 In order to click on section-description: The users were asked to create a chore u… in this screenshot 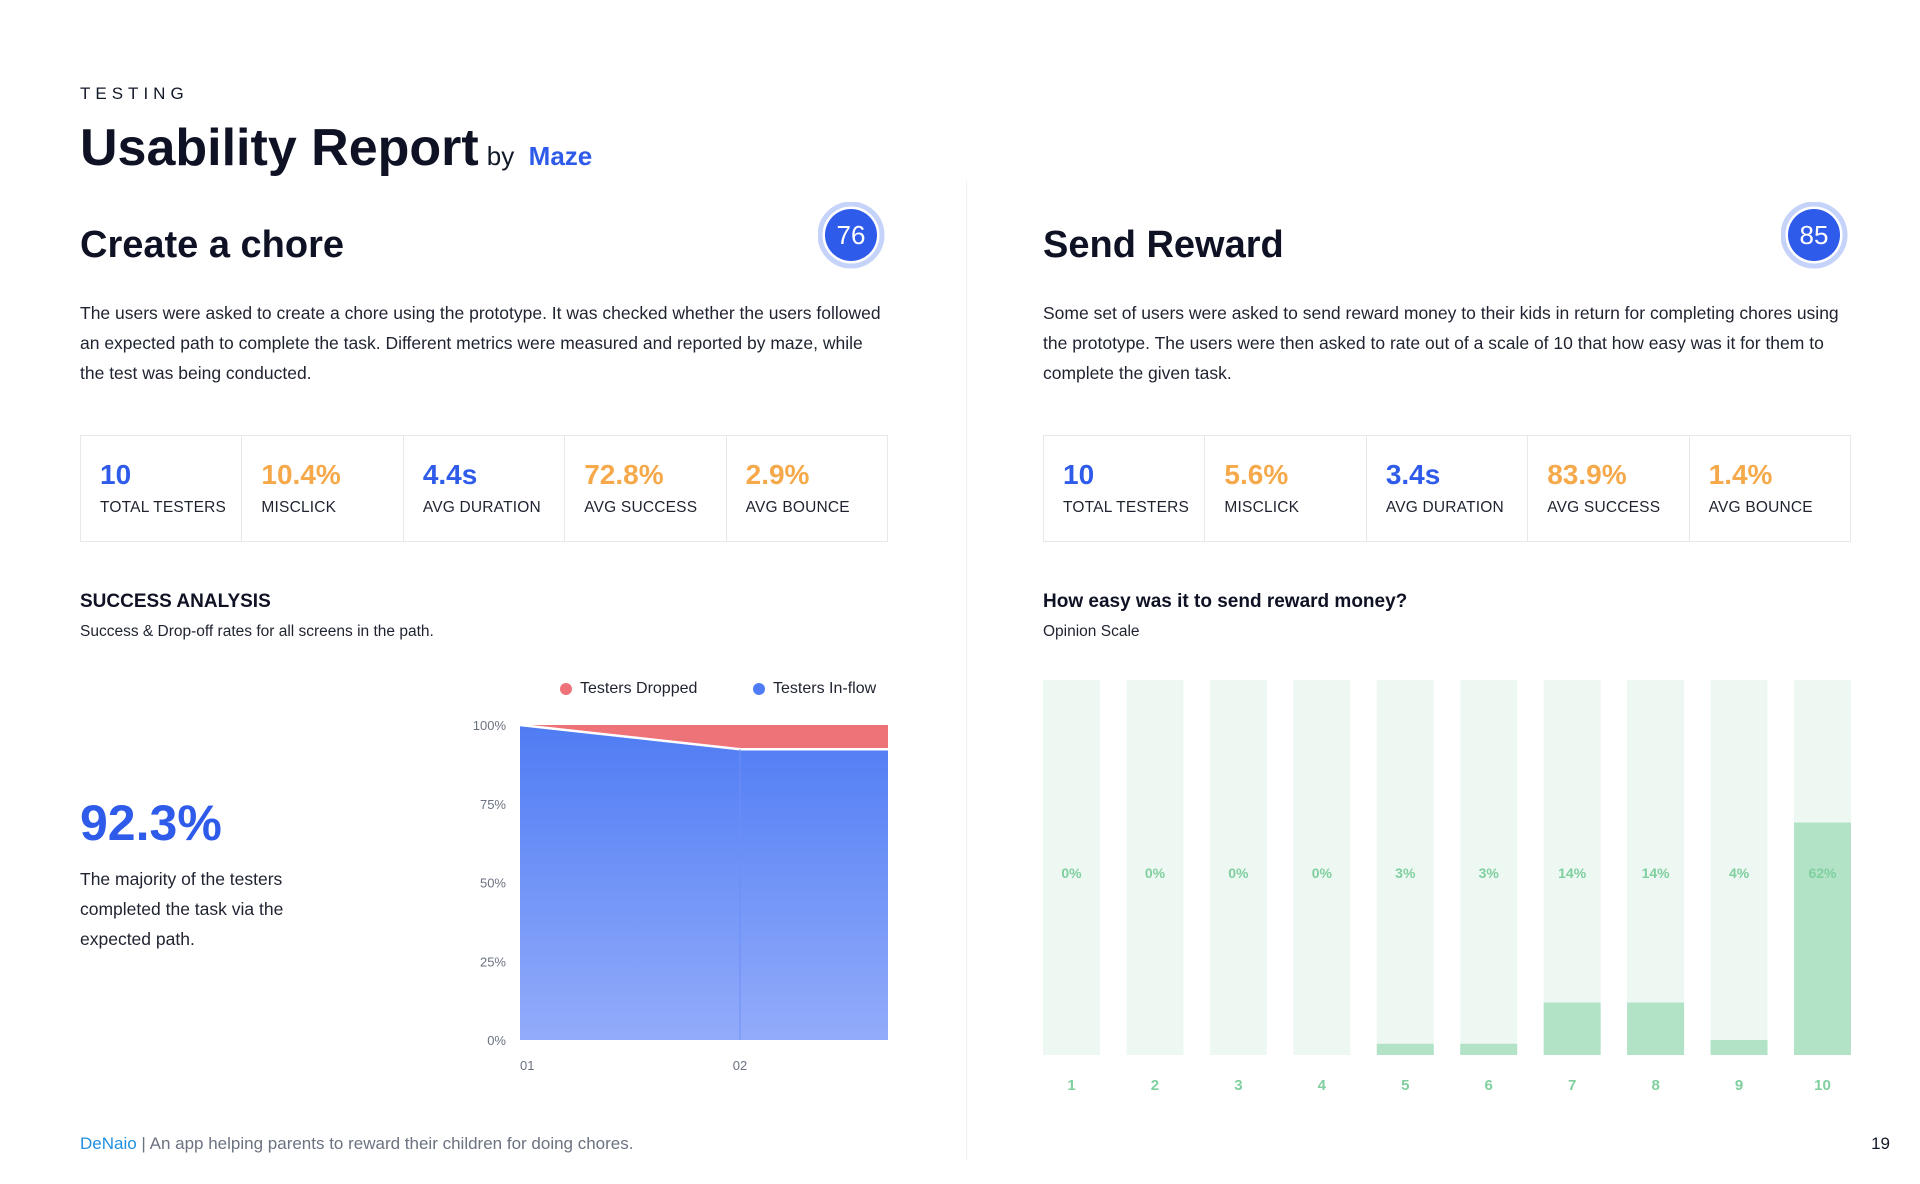, I will do `click(480, 343)`.